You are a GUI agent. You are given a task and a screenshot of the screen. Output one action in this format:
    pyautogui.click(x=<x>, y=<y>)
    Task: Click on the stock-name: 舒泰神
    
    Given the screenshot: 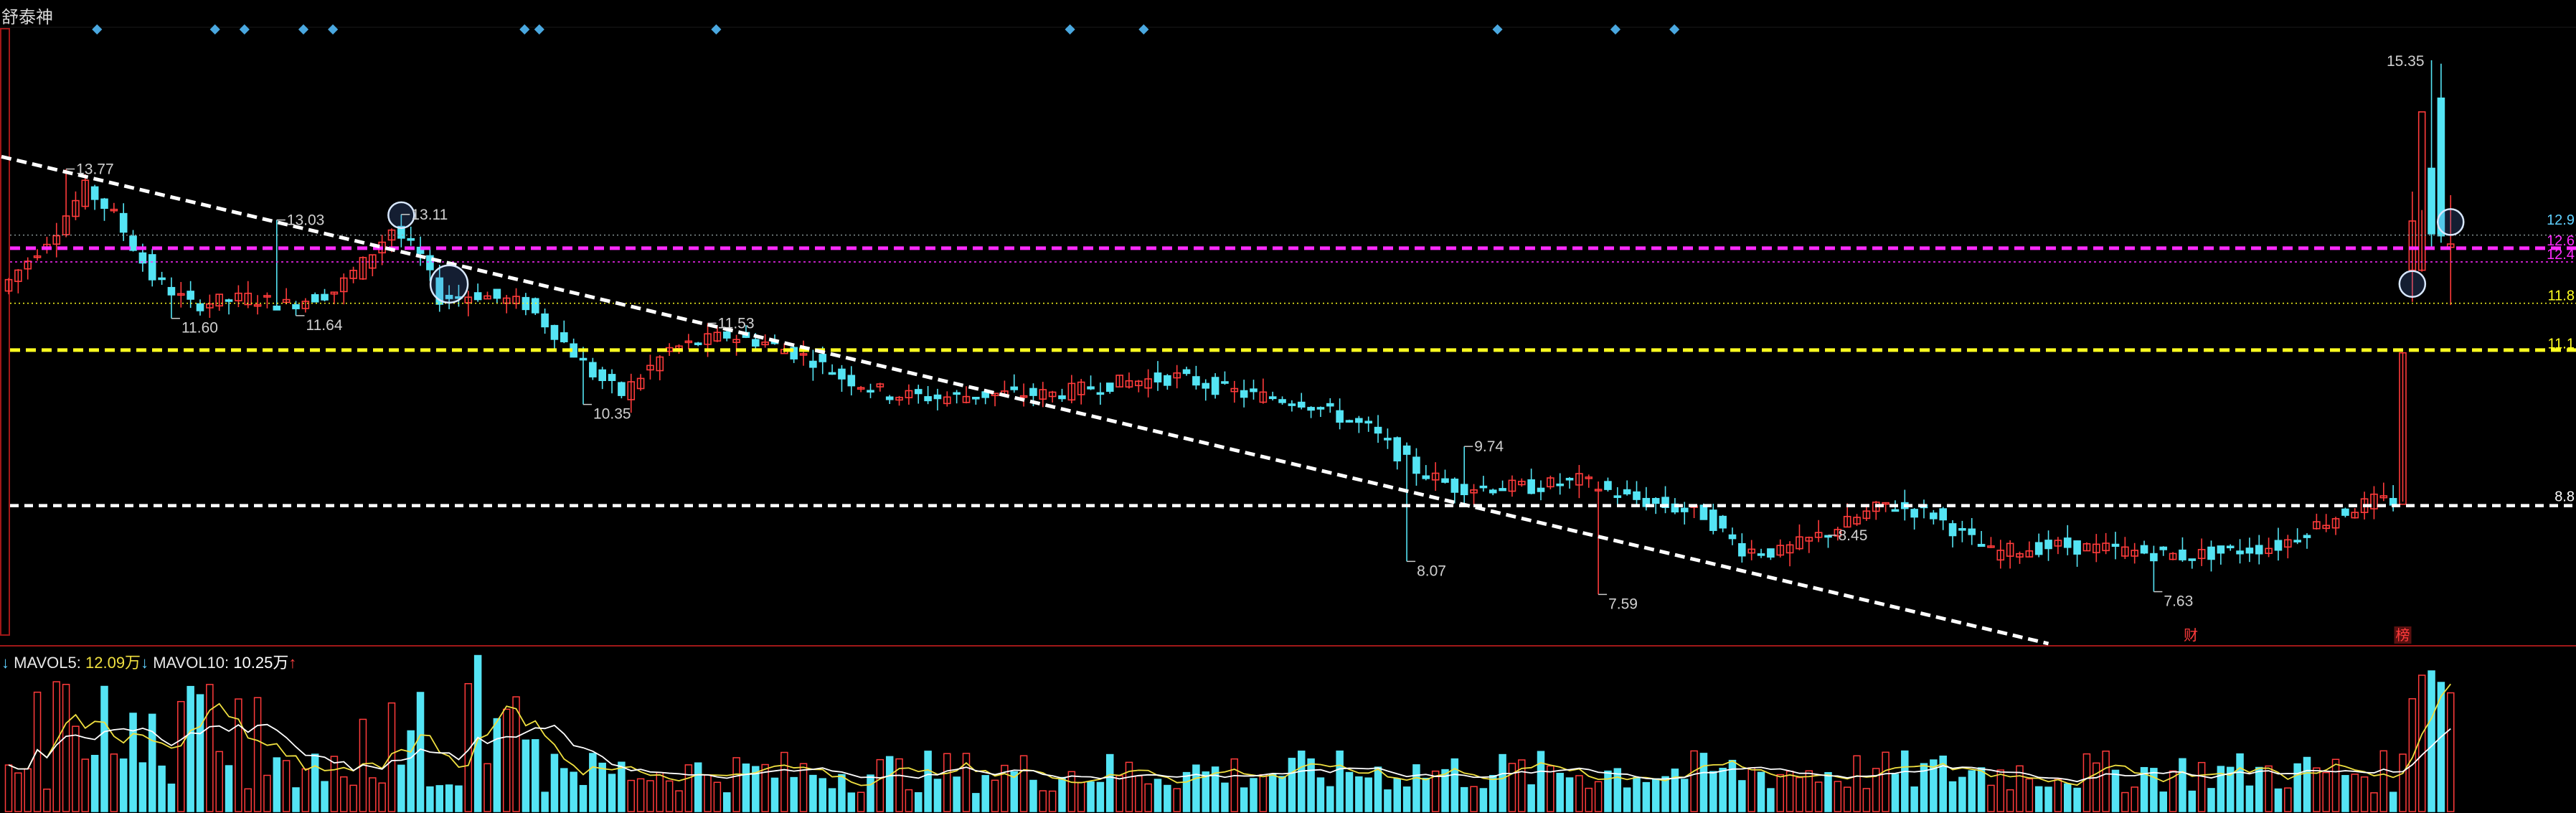 What is the action you would take?
    pyautogui.click(x=27, y=17)
    